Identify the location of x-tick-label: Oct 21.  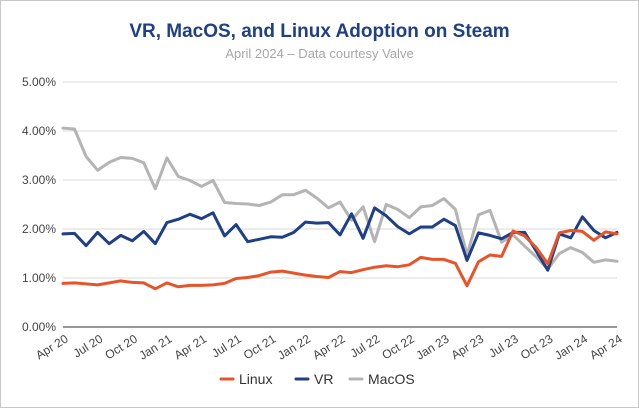
(260, 347).